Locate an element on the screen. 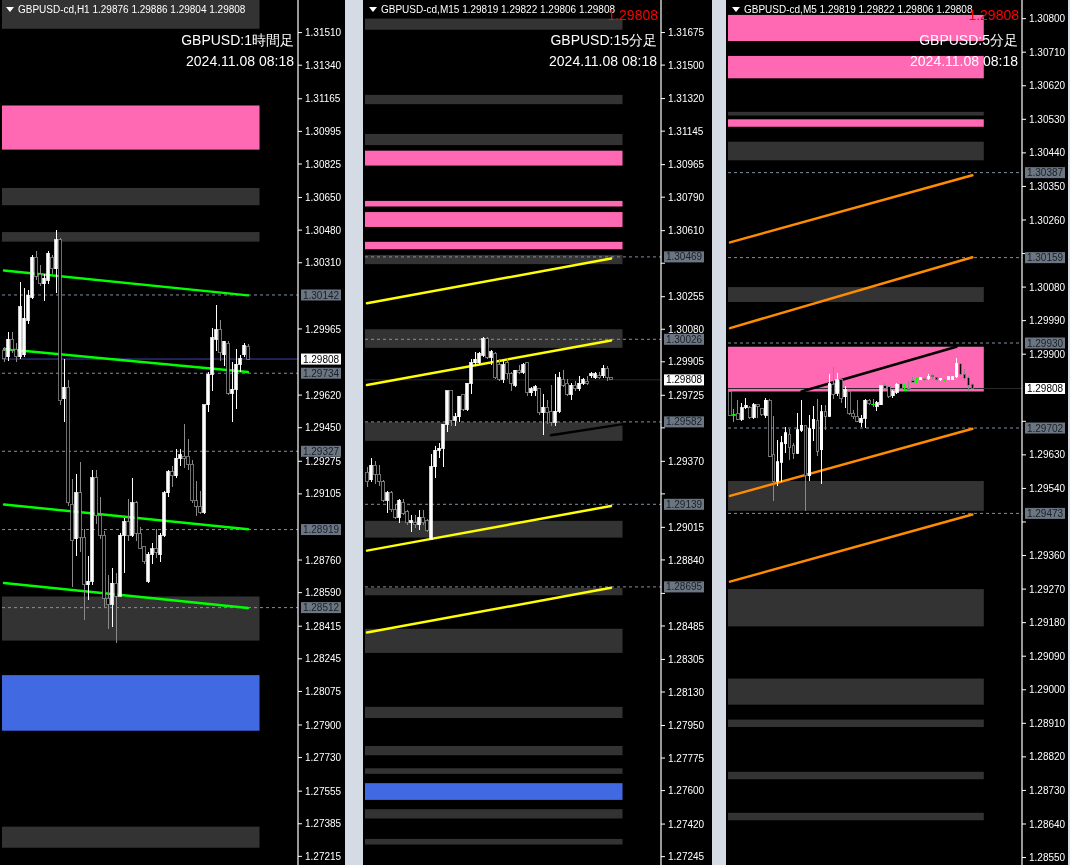  ref-line-label: 1.29473 is located at coordinates (1045, 514).